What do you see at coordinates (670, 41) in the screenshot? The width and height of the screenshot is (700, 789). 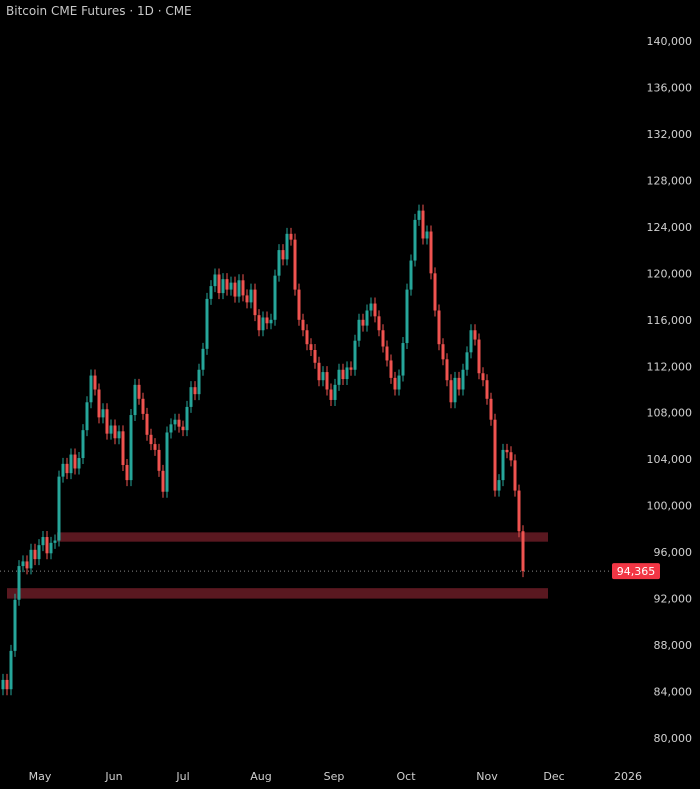 I see `y-tick-label: 140,000` at bounding box center [670, 41].